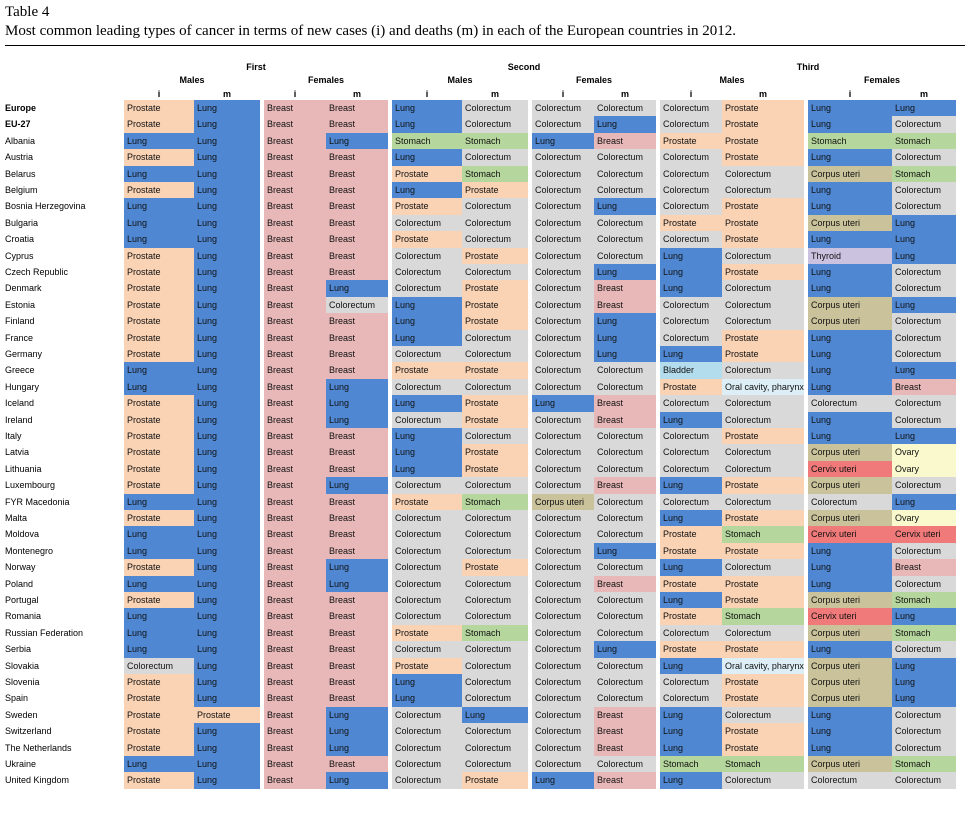 The image size is (978, 824). What do you see at coordinates (924, 469) in the screenshot?
I see `cancer-type-cell: Ovary` at bounding box center [924, 469].